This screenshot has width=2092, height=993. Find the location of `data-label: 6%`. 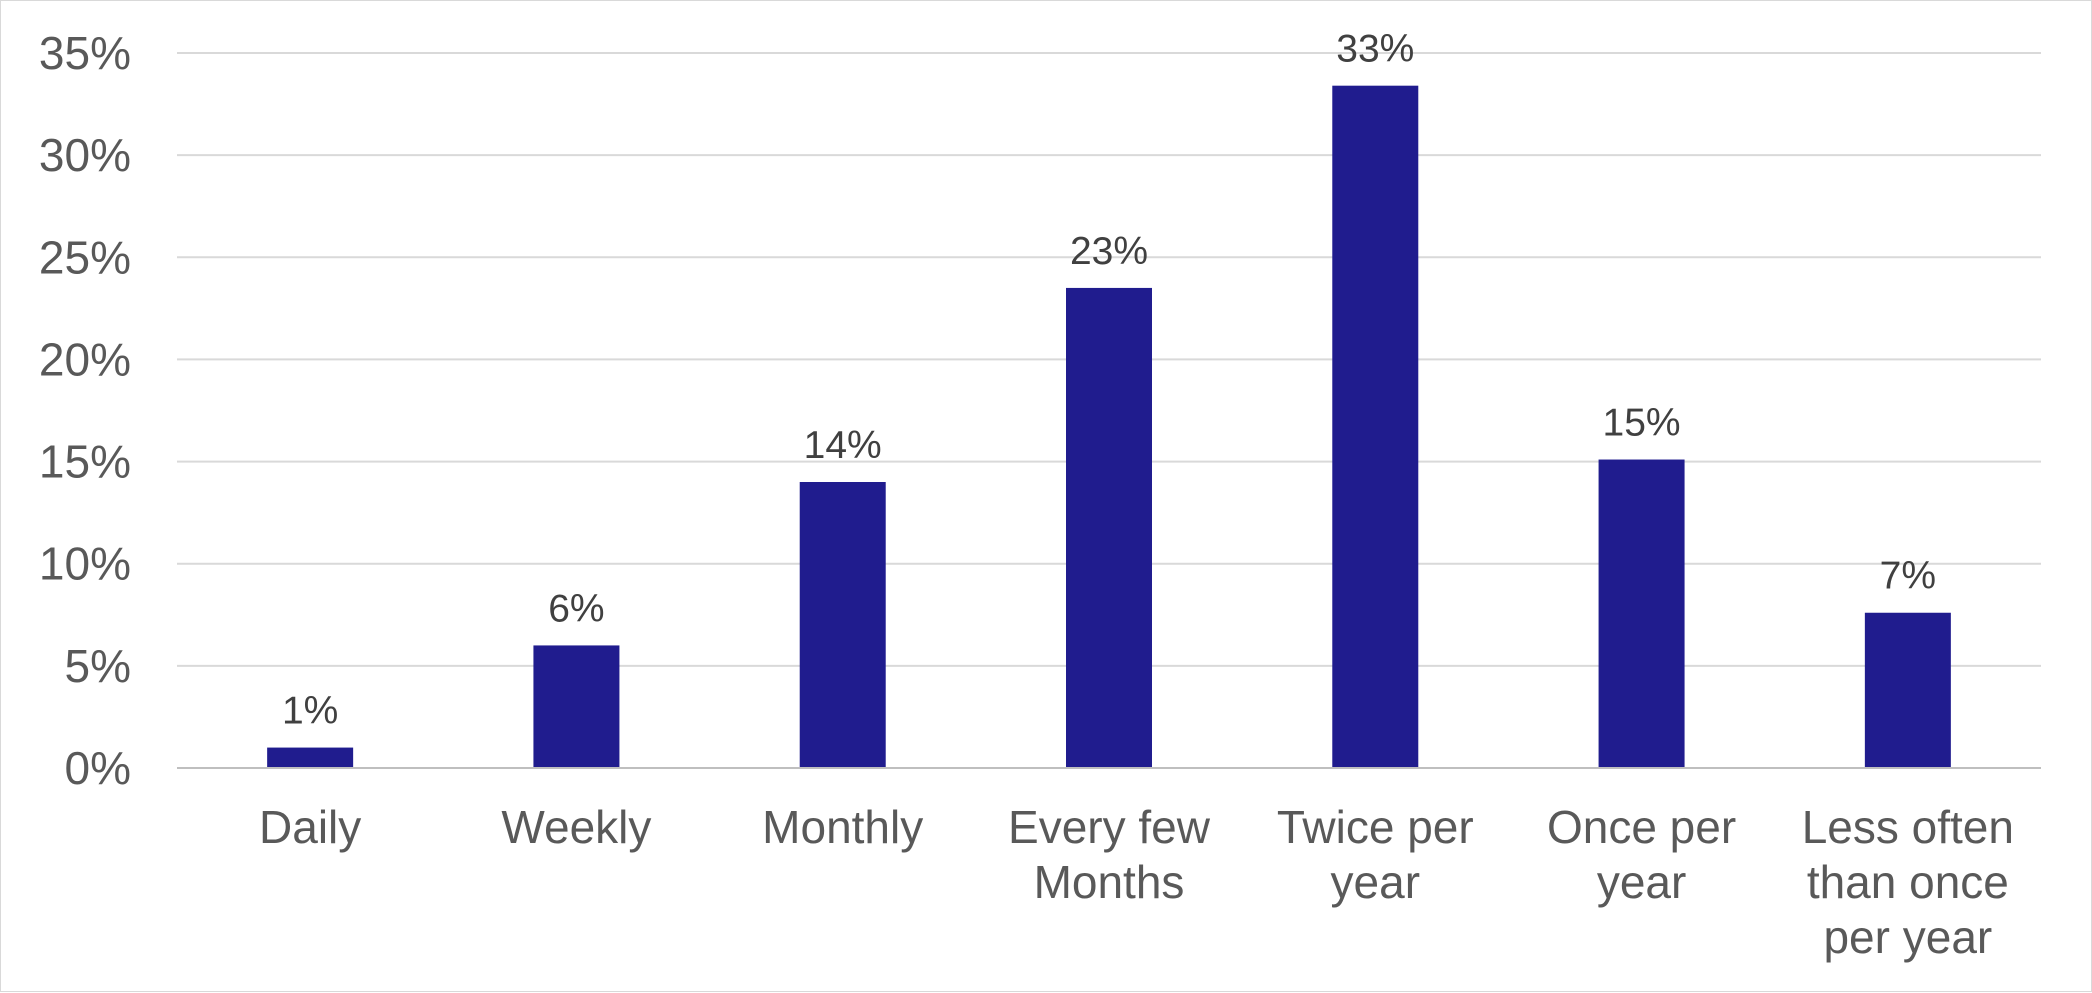

data-label: 6% is located at coordinates (576, 608).